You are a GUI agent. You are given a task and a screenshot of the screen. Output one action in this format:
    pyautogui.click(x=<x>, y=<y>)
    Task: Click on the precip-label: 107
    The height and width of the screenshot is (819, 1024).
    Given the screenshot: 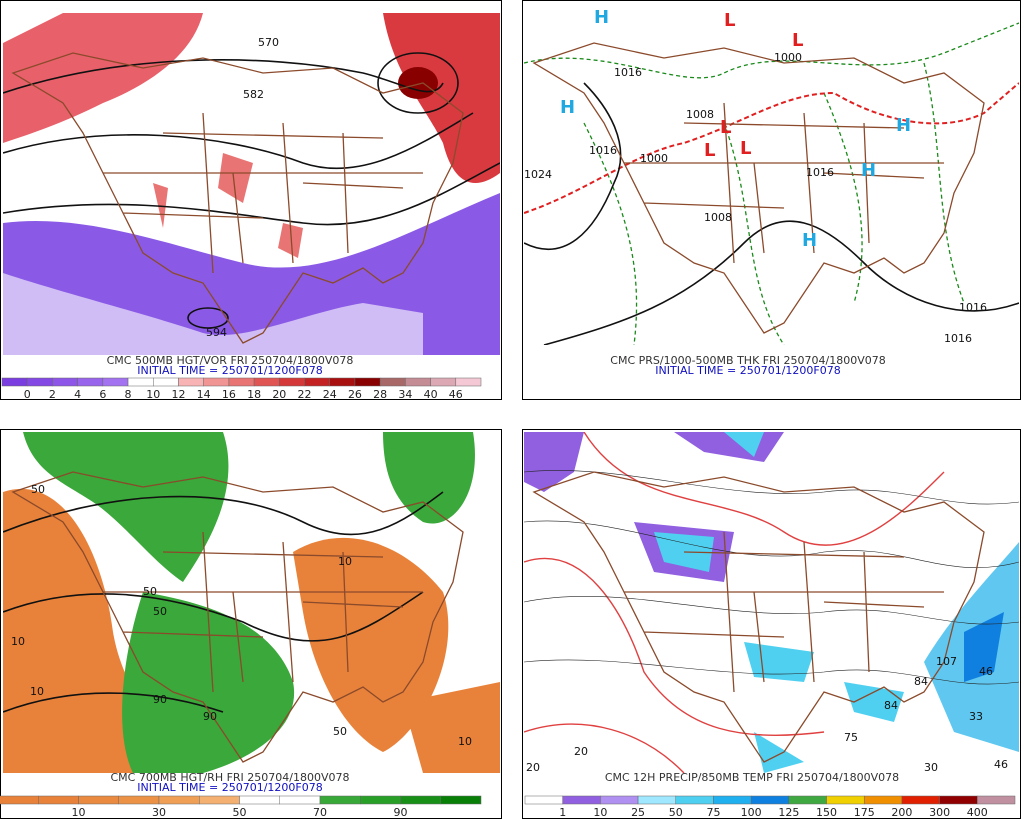 What is the action you would take?
    pyautogui.click(x=946, y=661)
    